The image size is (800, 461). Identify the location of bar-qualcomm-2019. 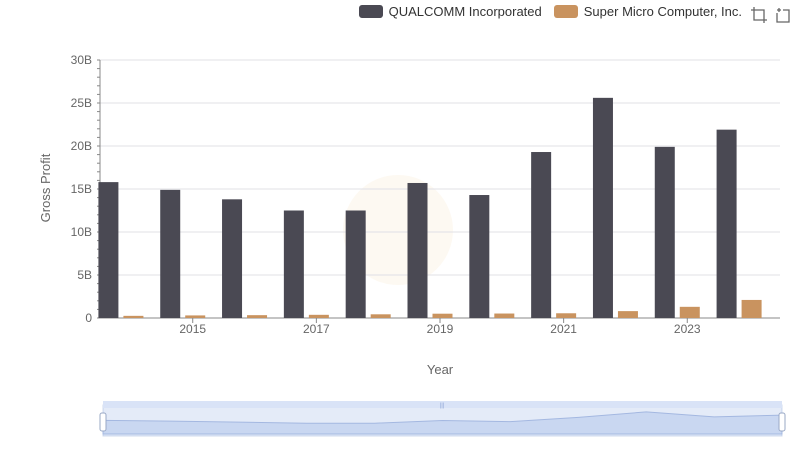
(417, 250).